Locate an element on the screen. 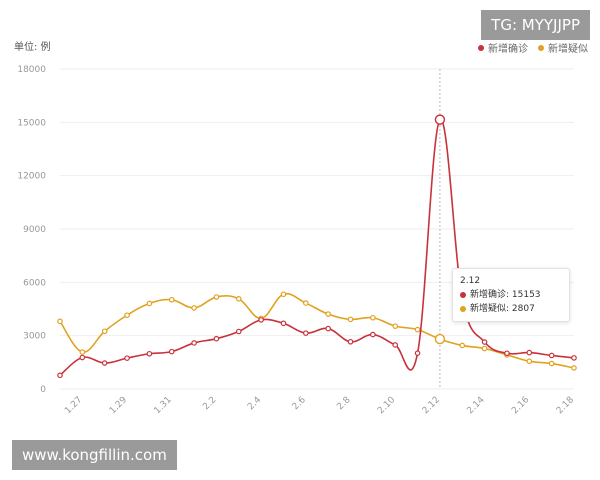  y-tick-label: 15000 is located at coordinates (31, 123).